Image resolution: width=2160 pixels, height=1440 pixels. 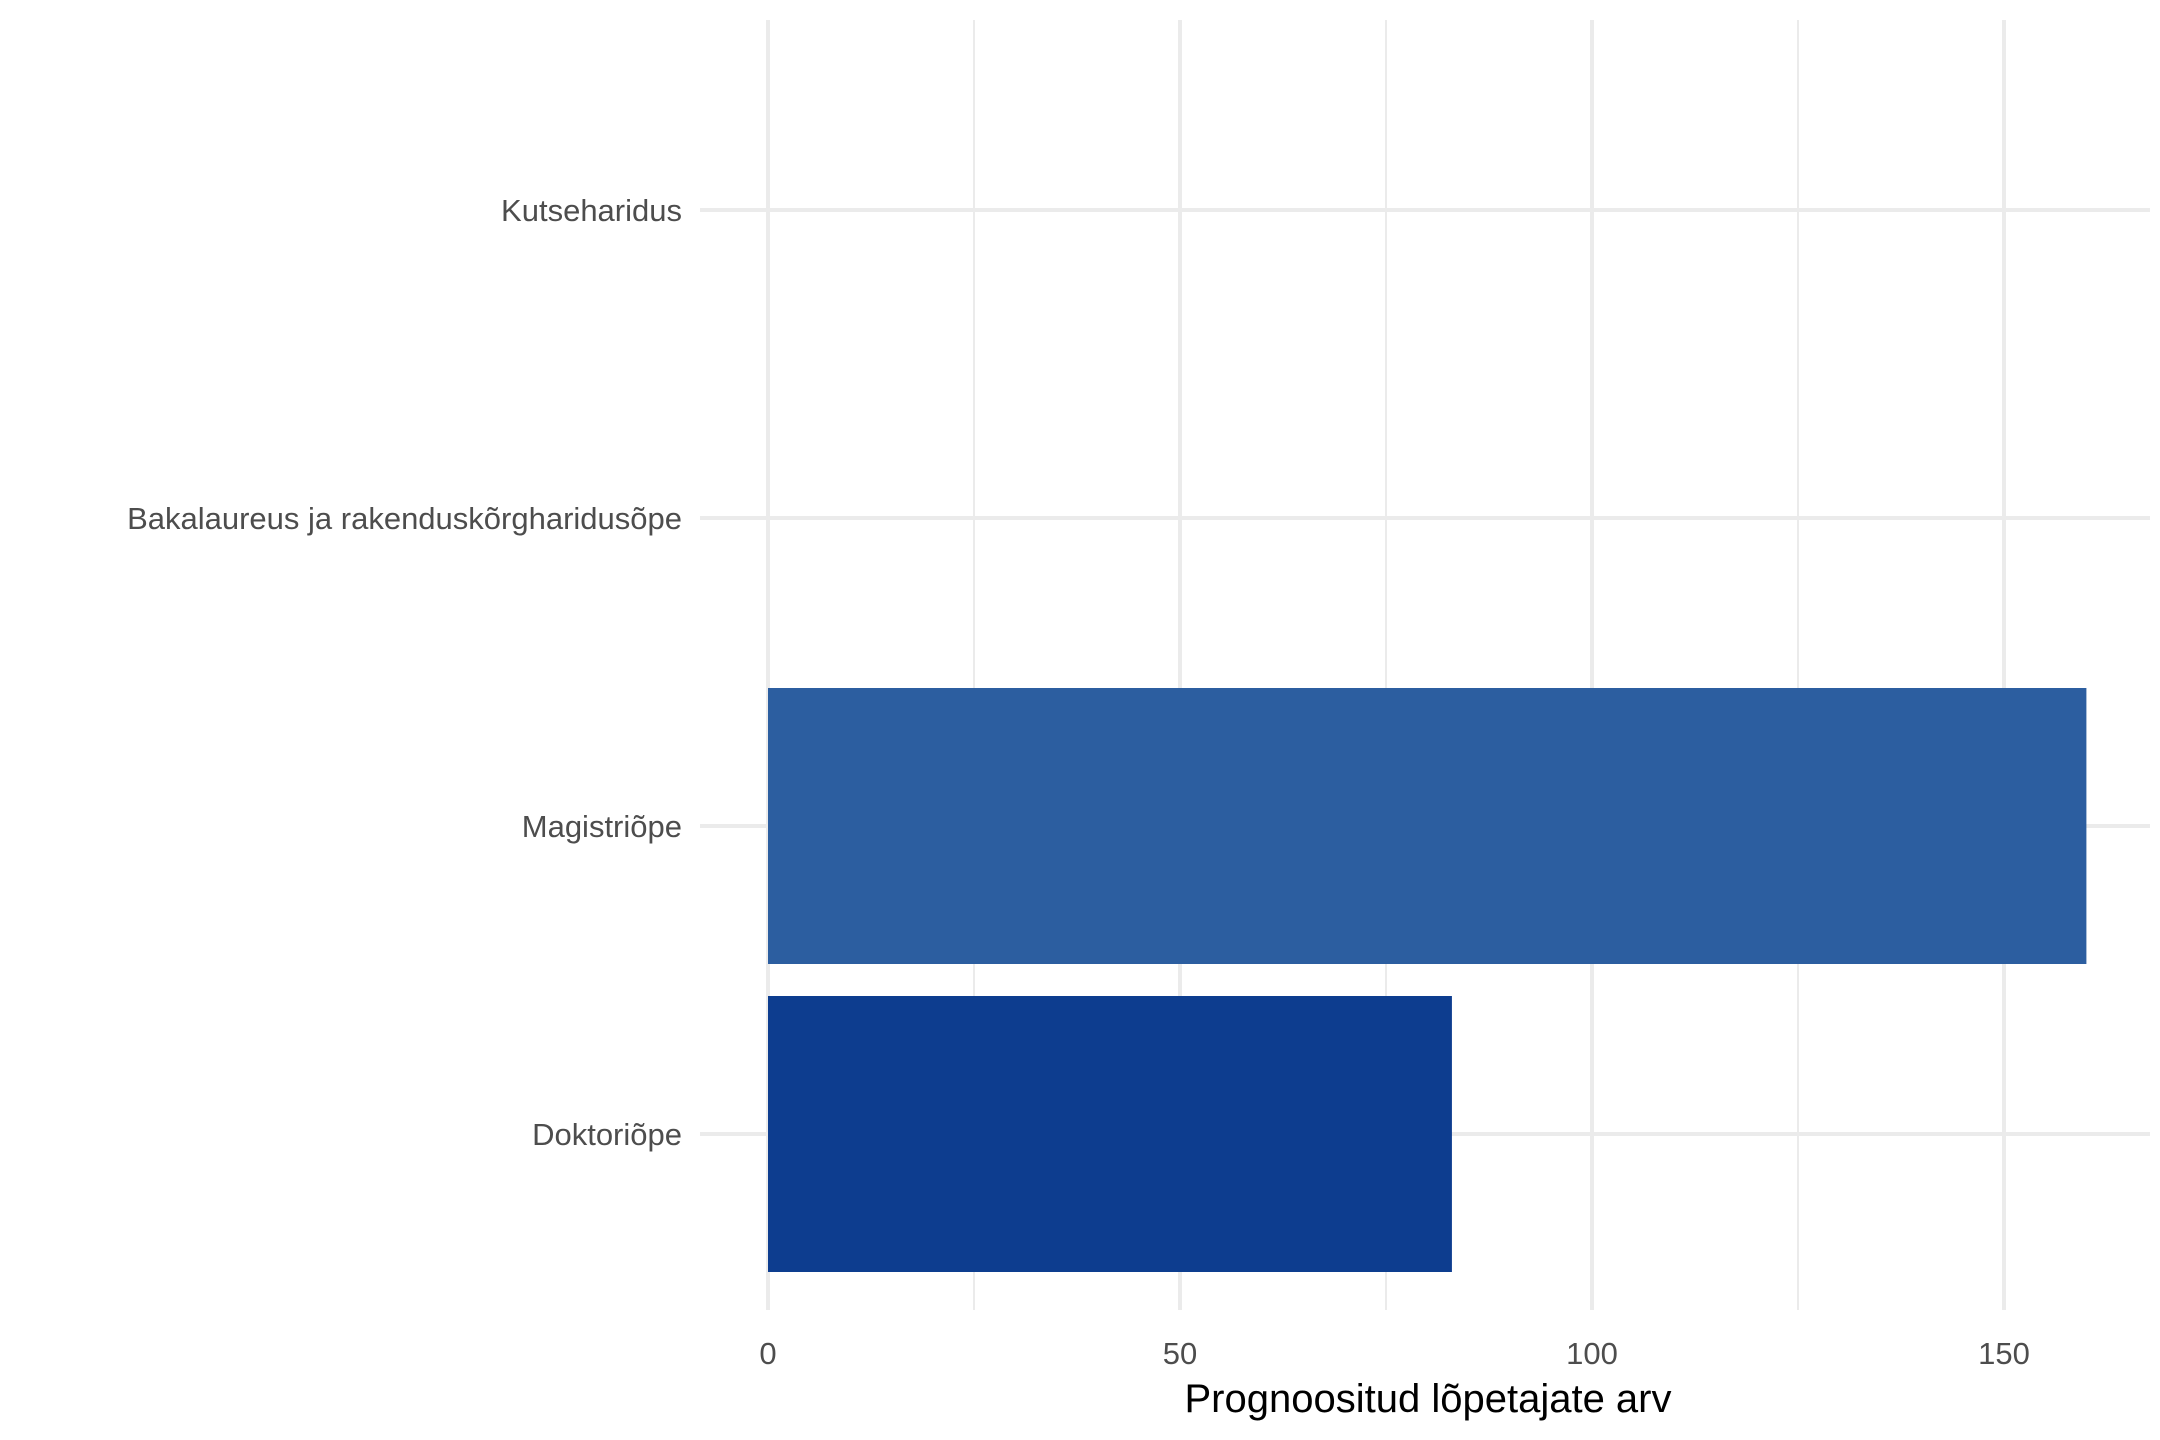 I want to click on x-tick-label: 150, so click(x=2004, y=1353).